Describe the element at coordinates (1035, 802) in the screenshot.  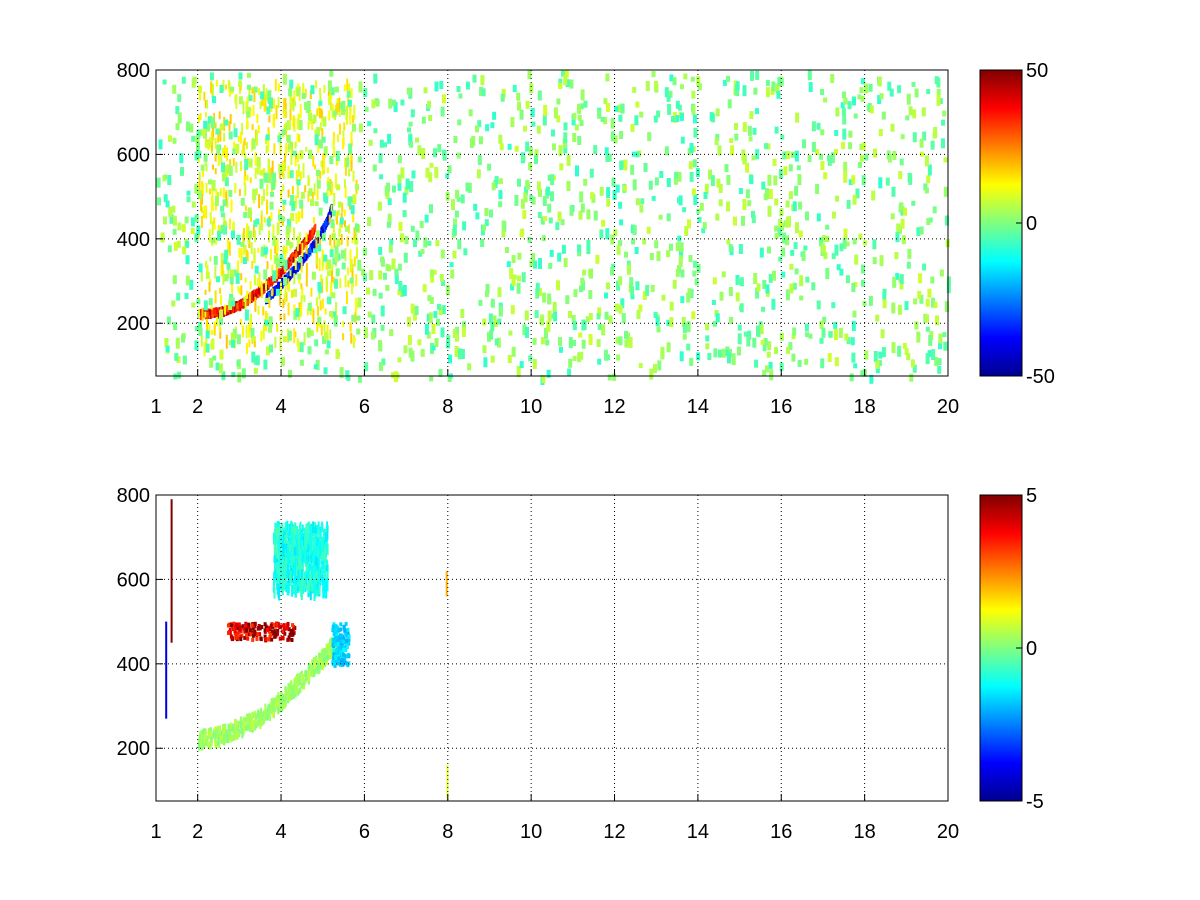
I see `bottom-colorbar-tick-label: -5` at that location.